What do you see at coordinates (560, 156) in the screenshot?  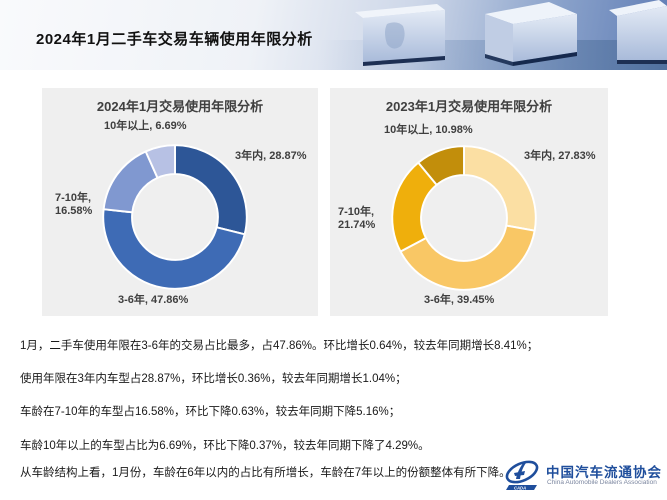 I see `slice-label-3yr: 3年内, 27.83%` at bounding box center [560, 156].